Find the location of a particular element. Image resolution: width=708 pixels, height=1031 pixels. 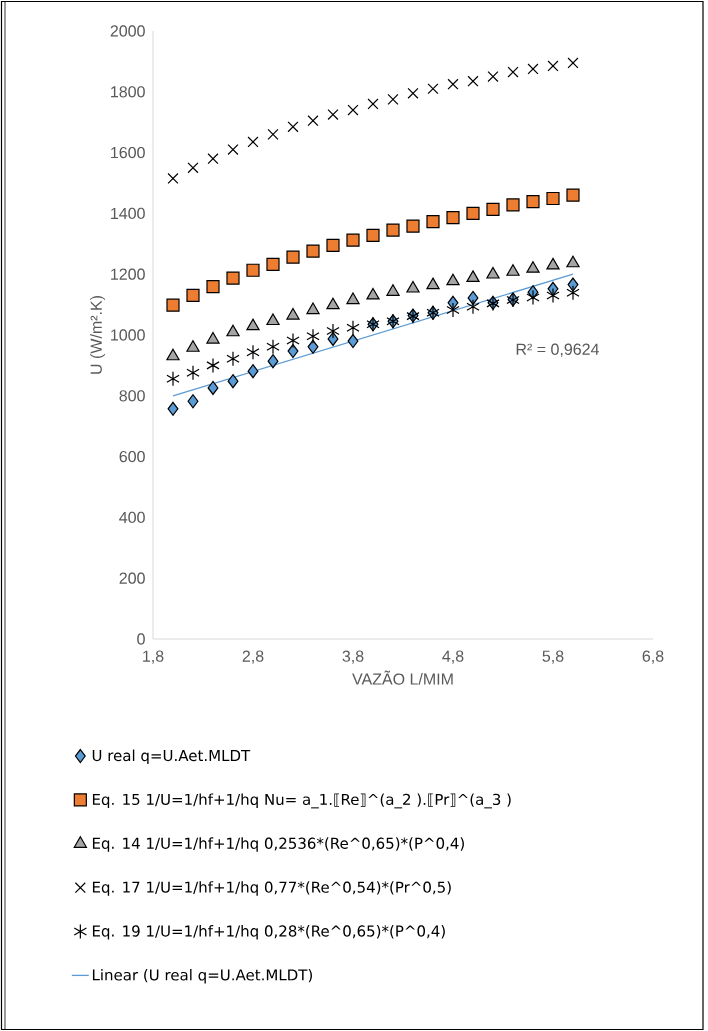

legend-label: Linear (U real q=U.Aet.MLDT) is located at coordinates (202, 976).